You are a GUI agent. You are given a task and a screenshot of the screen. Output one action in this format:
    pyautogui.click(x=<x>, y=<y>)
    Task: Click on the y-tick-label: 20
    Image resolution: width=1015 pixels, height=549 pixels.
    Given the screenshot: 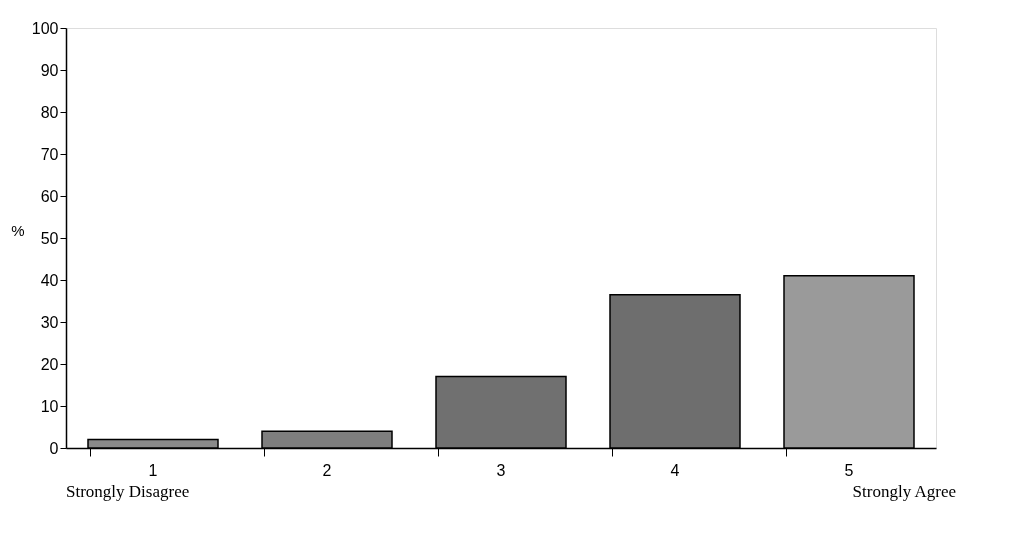 What is the action you would take?
    pyautogui.click(x=49, y=364)
    